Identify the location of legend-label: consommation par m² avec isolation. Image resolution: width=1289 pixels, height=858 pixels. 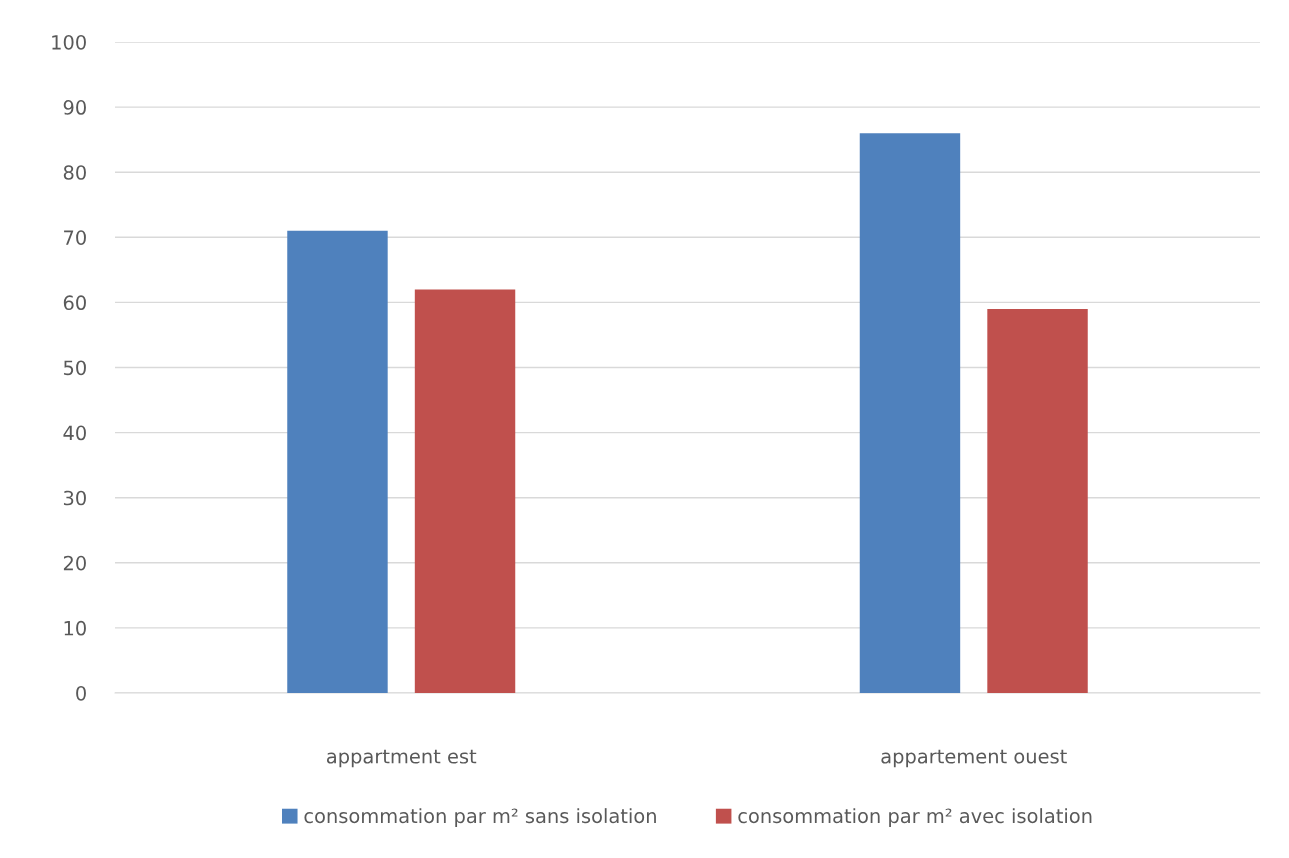
(915, 817).